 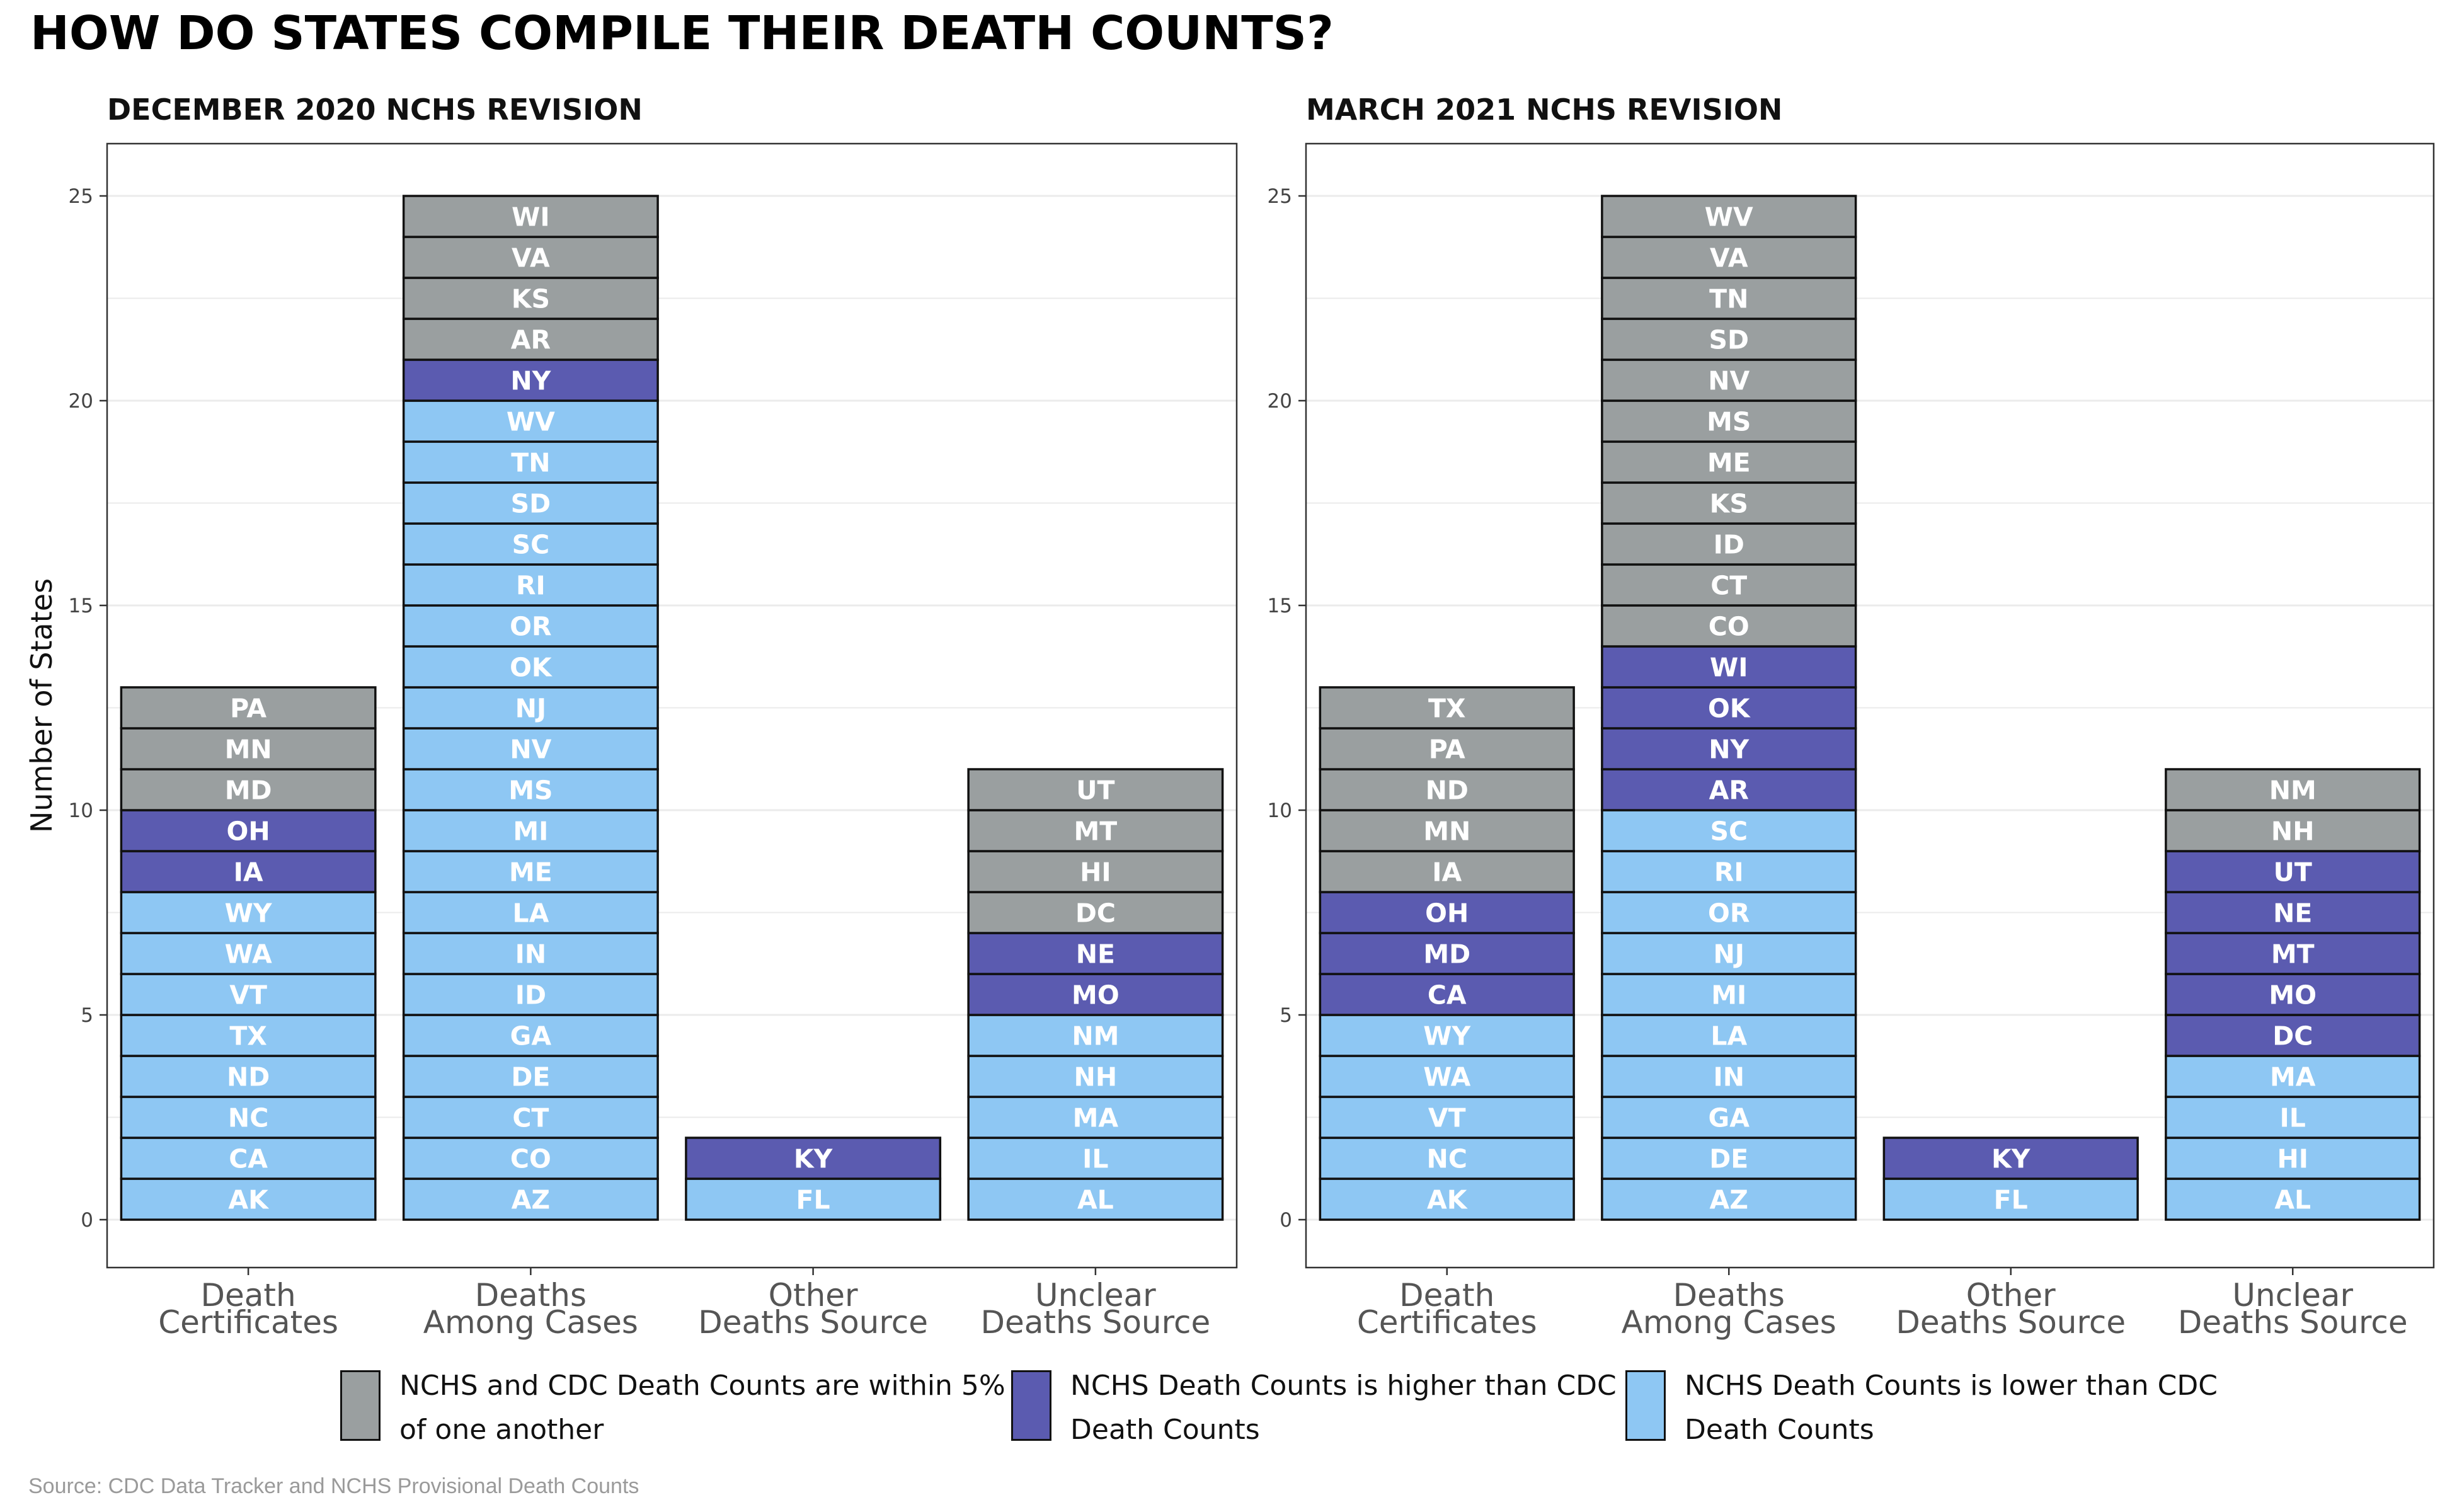 I want to click on bar-segment-tn, so click(x=1729, y=298).